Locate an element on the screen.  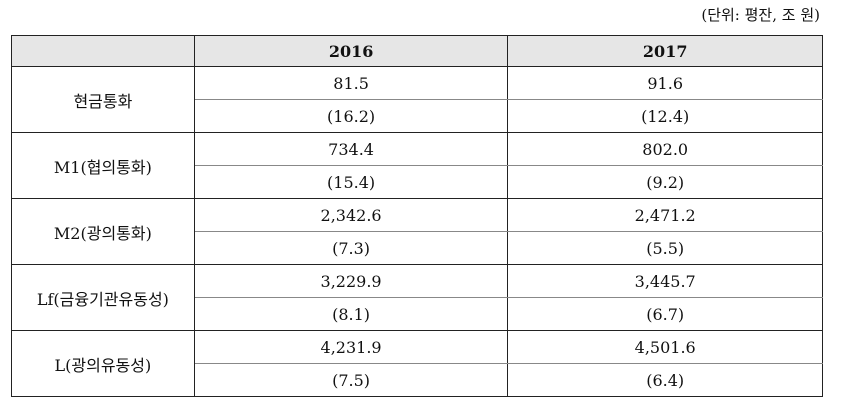
value-2016: 3,229.9 is located at coordinates (351, 281).